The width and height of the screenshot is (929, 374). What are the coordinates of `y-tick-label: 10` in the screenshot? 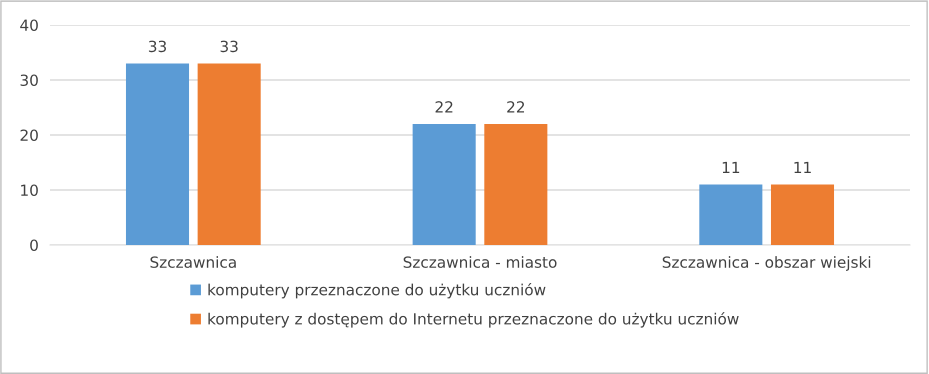 It's located at (29, 190).